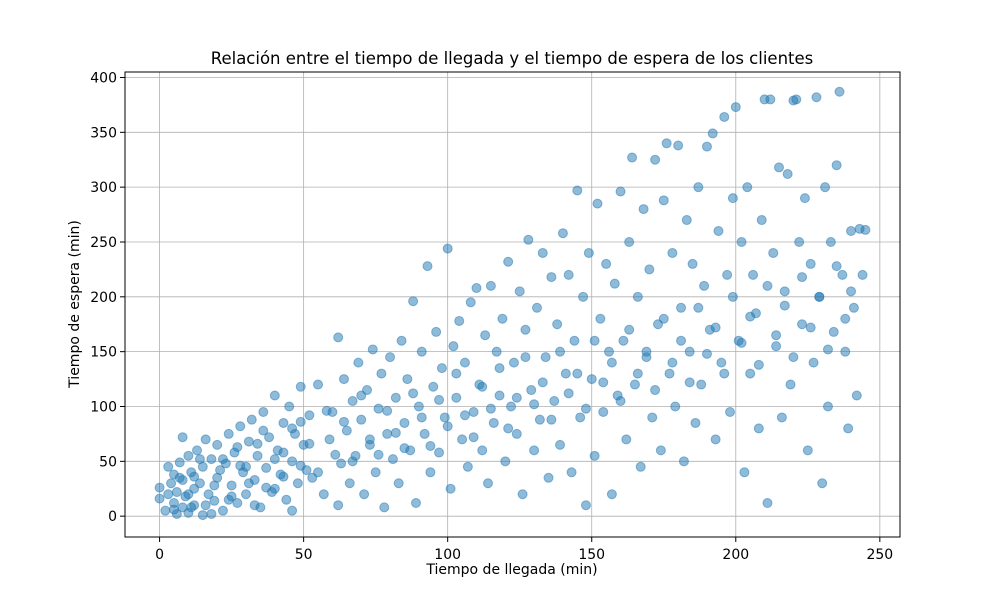 Image resolution: width=1000 pixels, height=600 pixels. Describe the element at coordinates (103, 353) in the screenshot. I see `y-tick-label: 150` at that location.